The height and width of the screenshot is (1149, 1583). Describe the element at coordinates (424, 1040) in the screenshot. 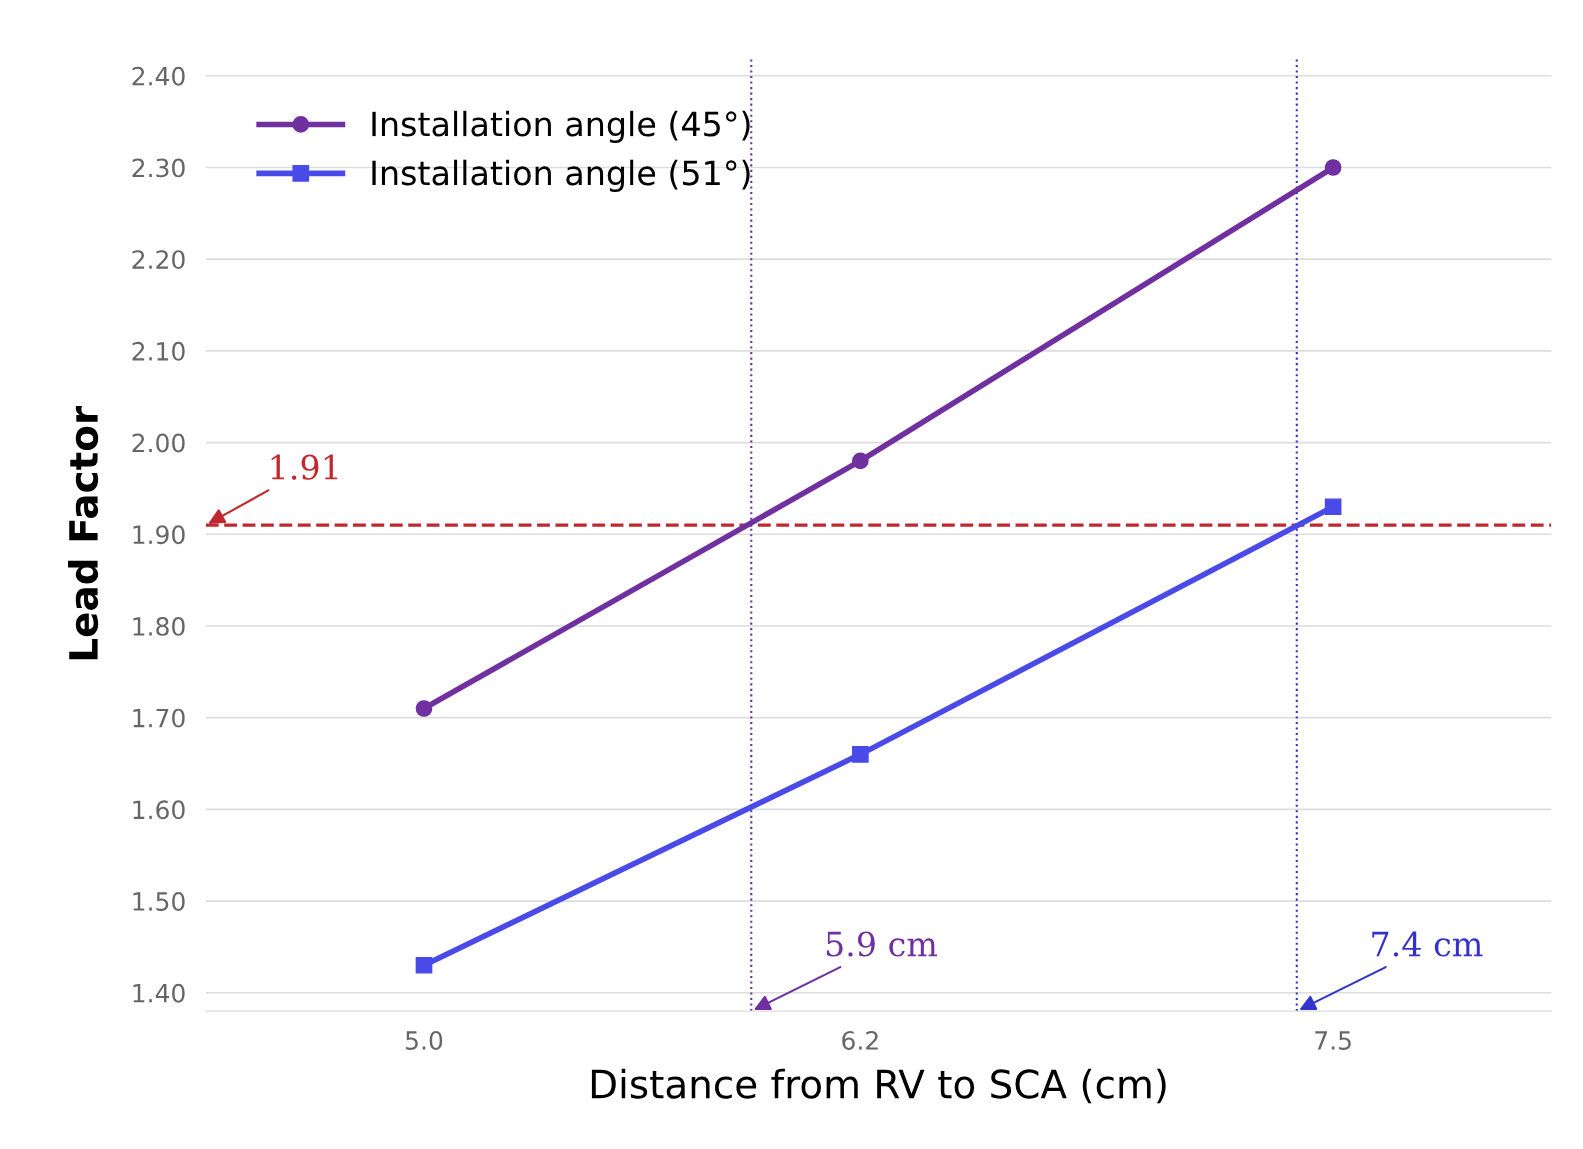

I see `x-tick-label: 5.0` at that location.